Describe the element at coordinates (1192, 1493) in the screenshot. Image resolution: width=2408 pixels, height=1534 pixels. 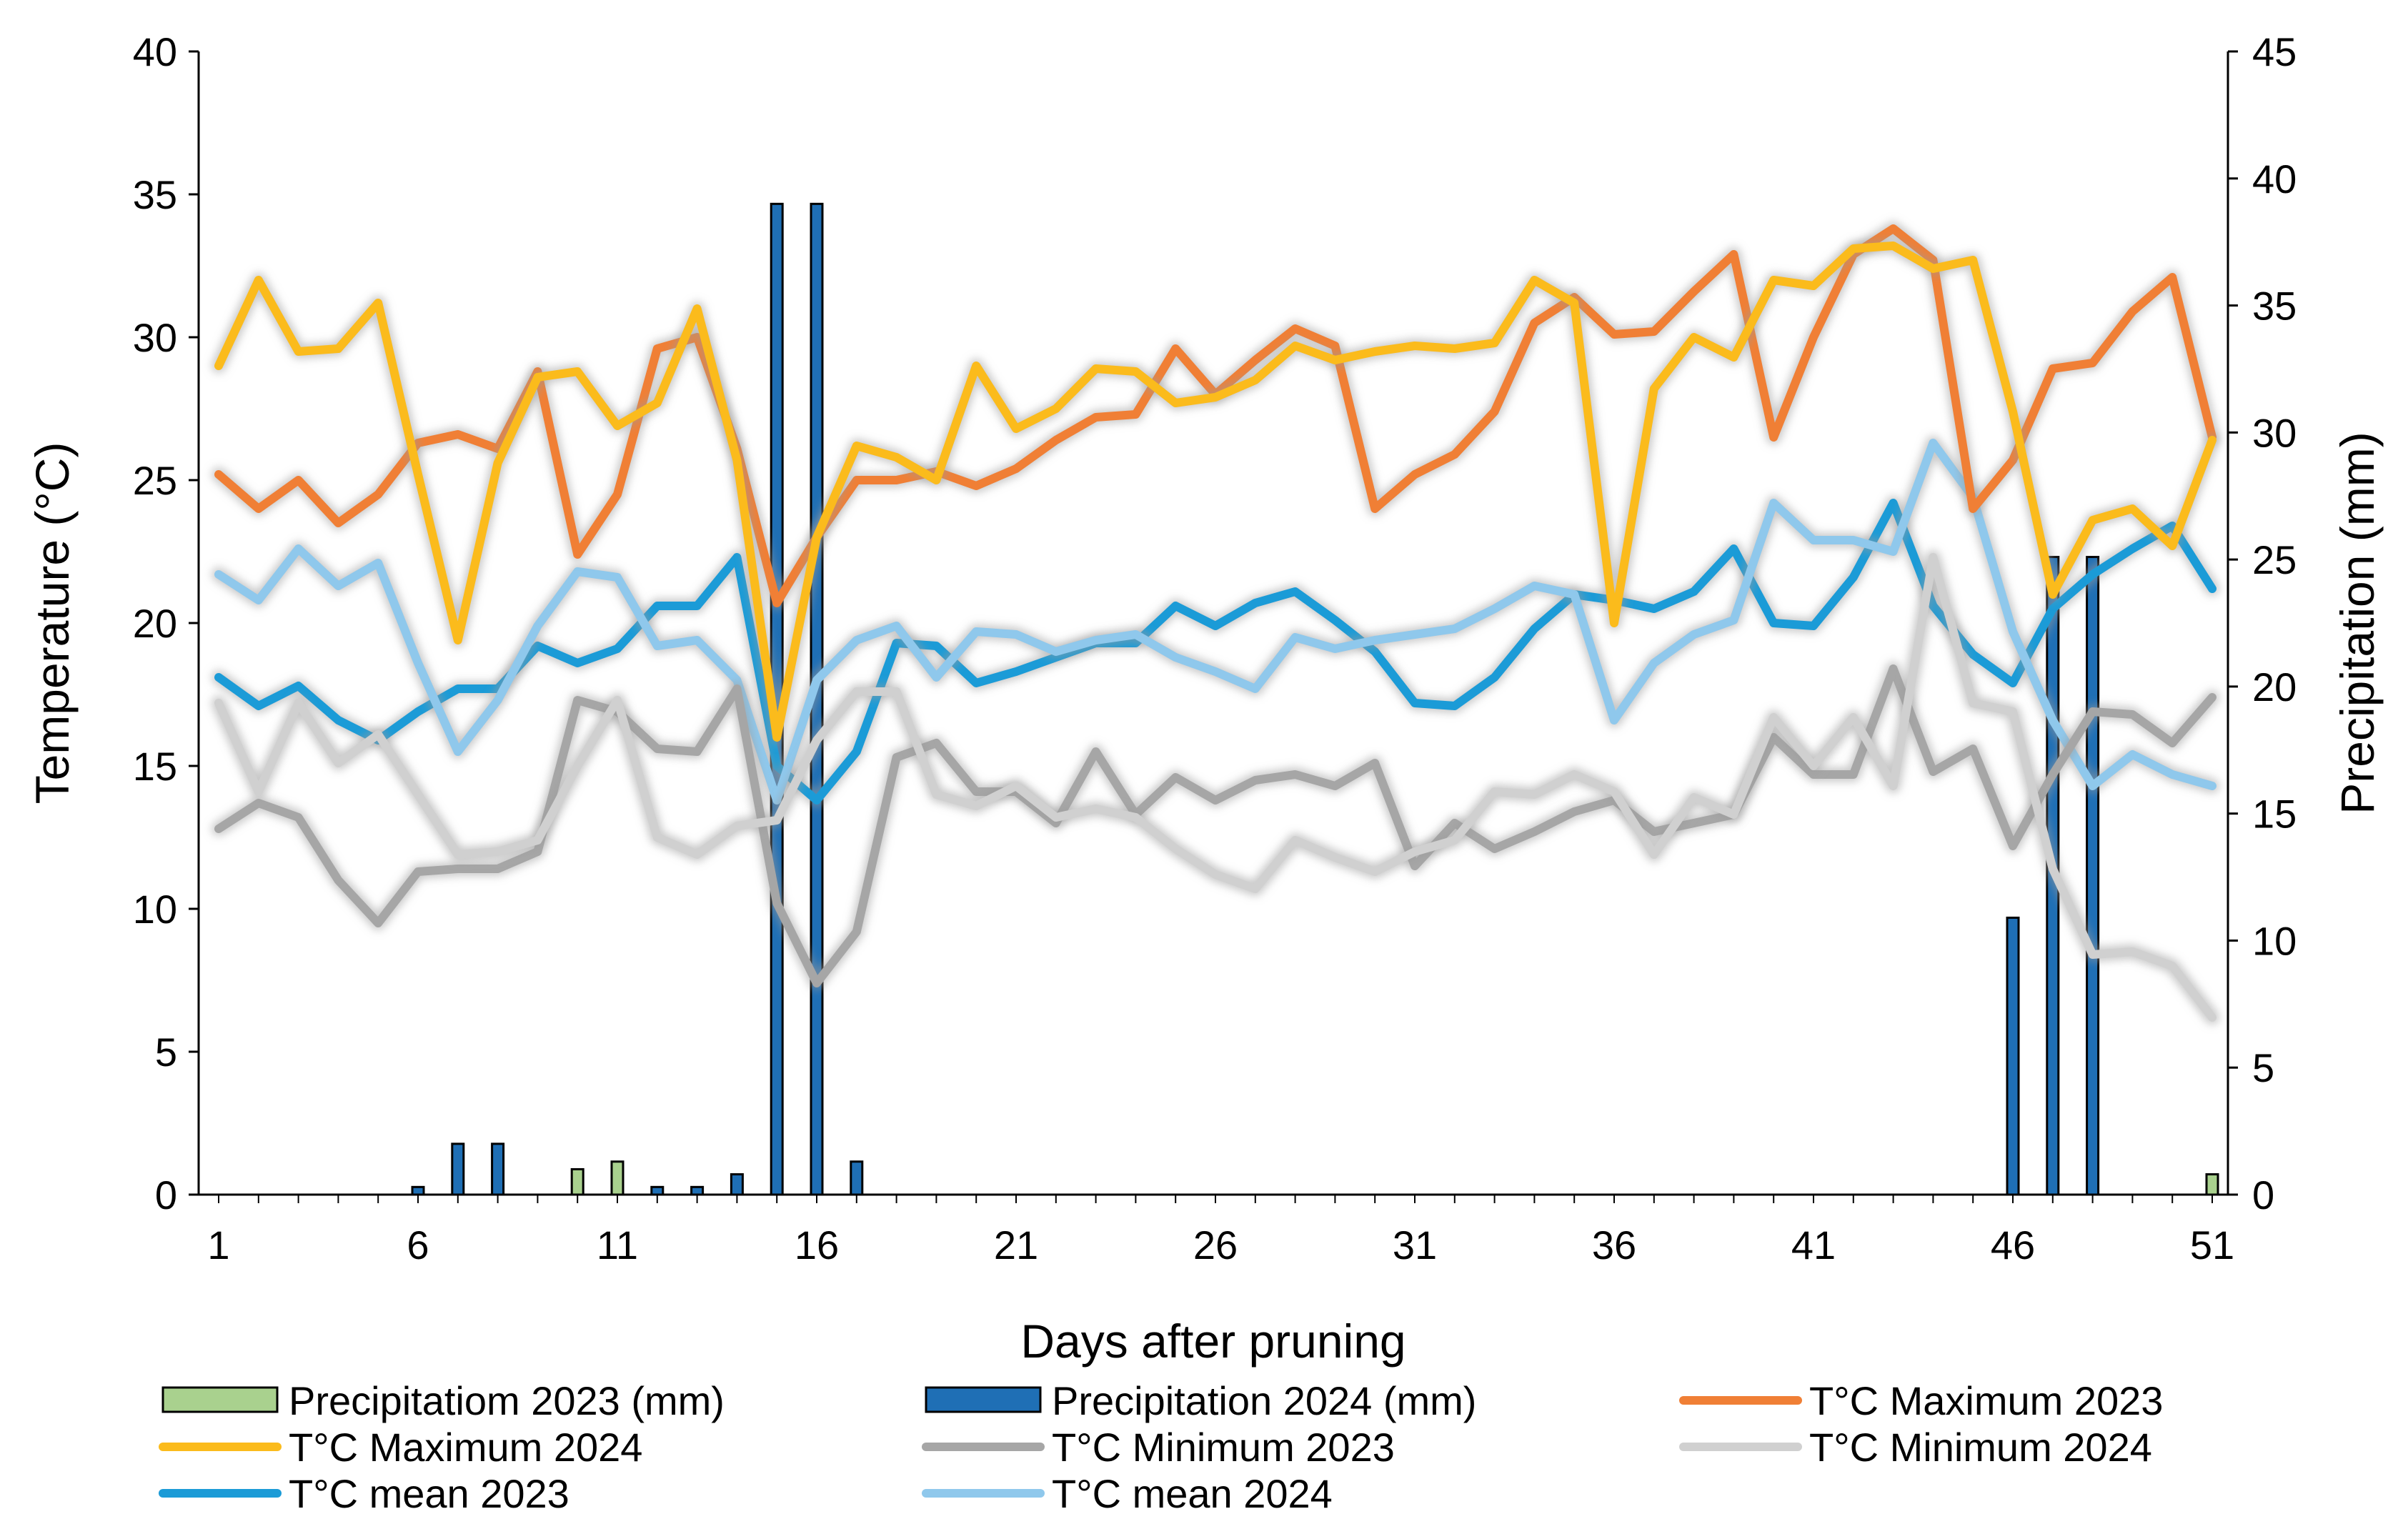
I see `legend-label-t-c-mean-2024: T°C mean 2024` at that location.